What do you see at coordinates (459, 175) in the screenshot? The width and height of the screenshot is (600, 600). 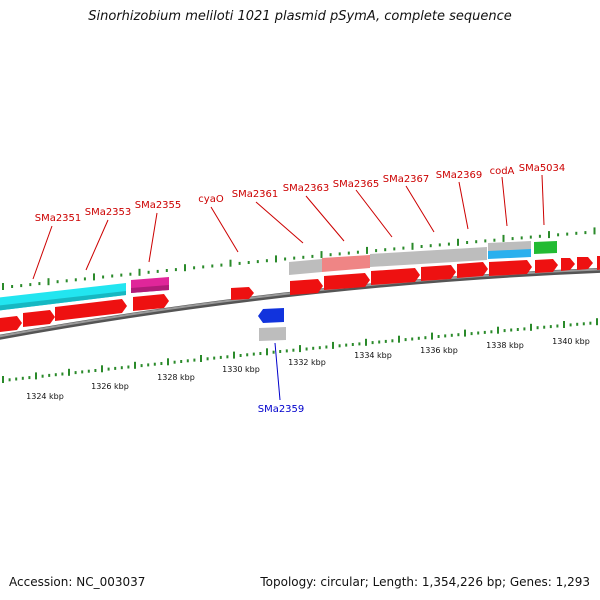 I see `gene-label: SMa2369` at bounding box center [459, 175].